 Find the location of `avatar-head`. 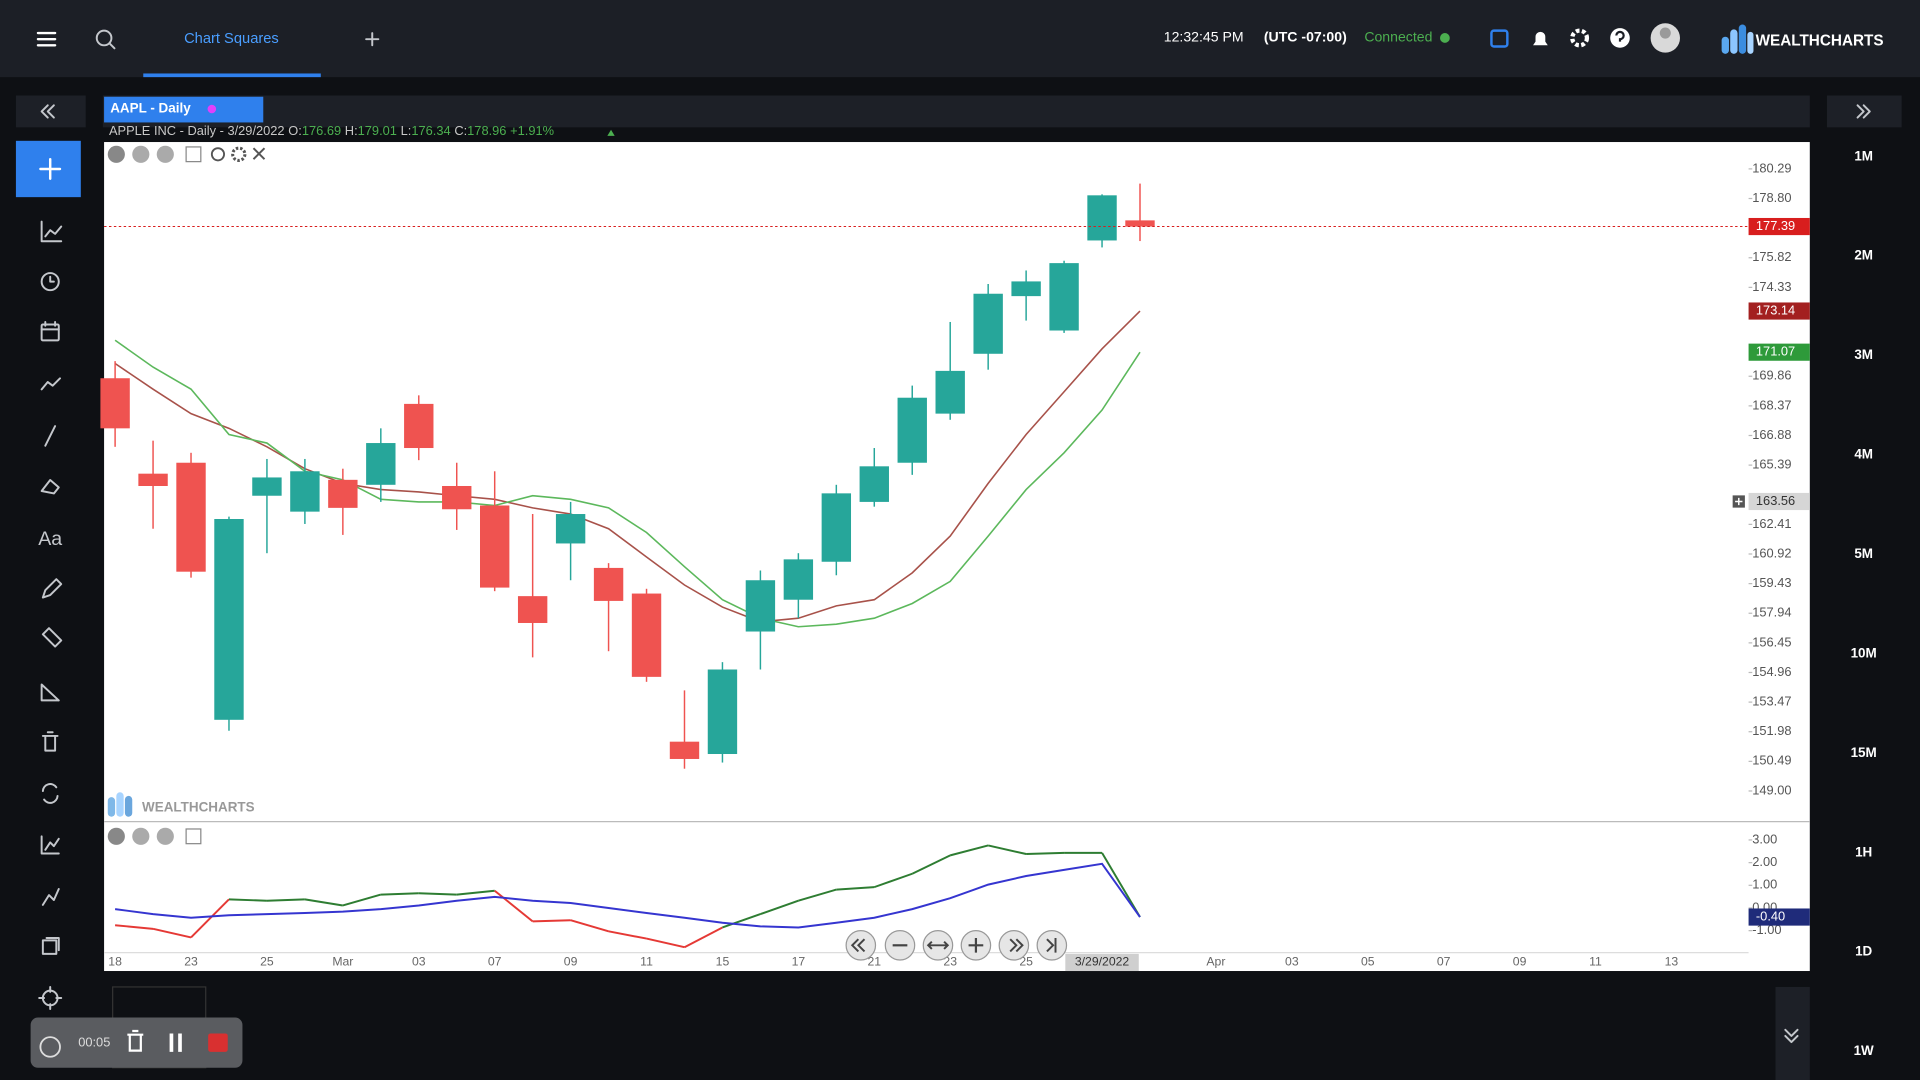

avatar-head is located at coordinates (1665, 33).